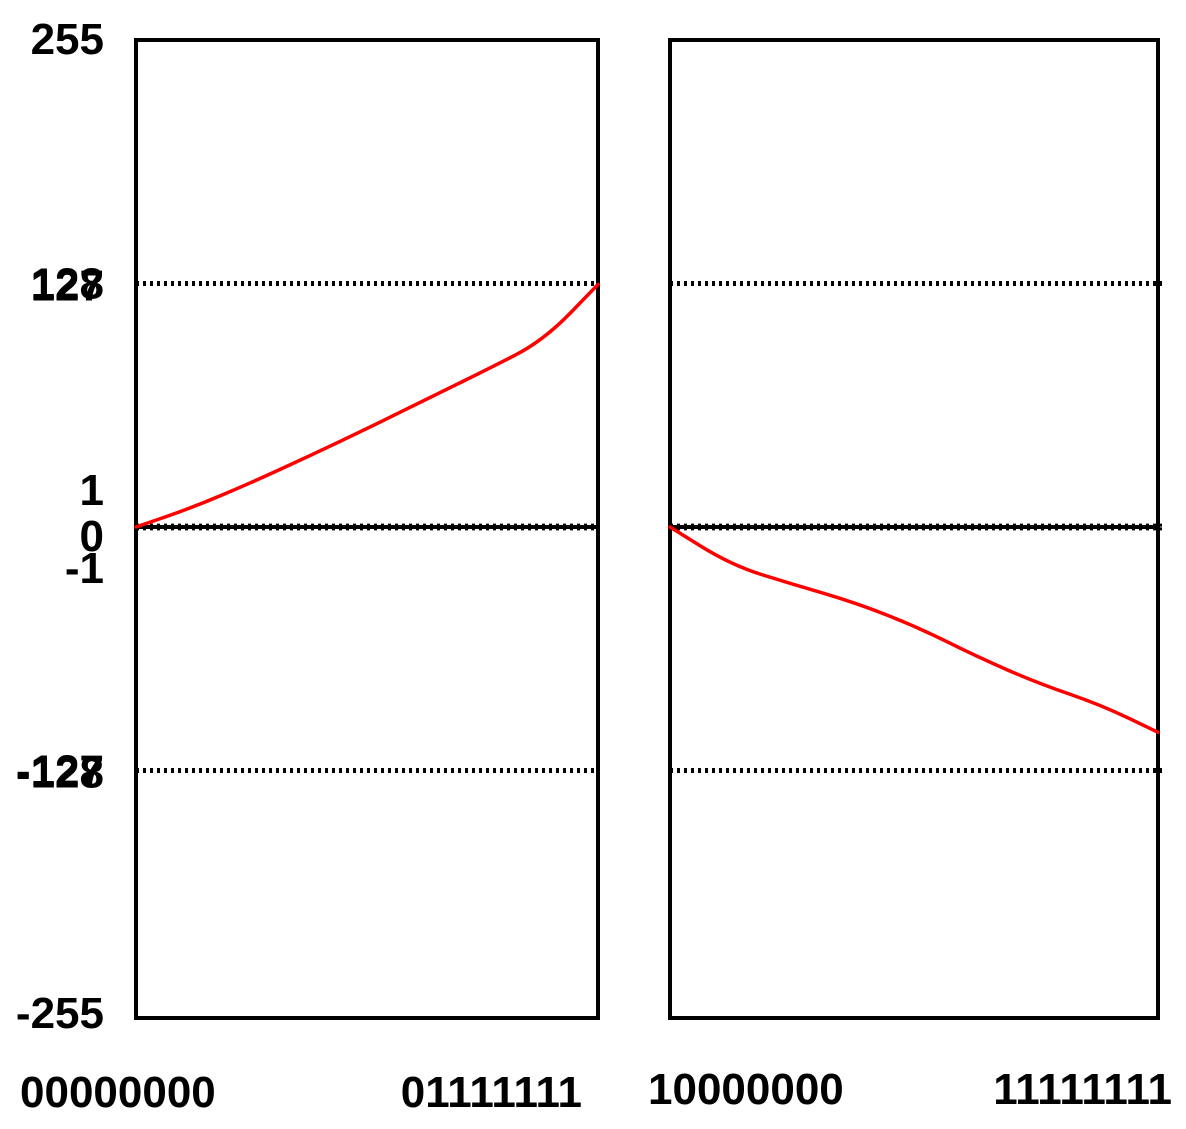 The height and width of the screenshot is (1129, 1186). What do you see at coordinates (92, 490) in the screenshot?
I see `y-tick-label-3: 1` at bounding box center [92, 490].